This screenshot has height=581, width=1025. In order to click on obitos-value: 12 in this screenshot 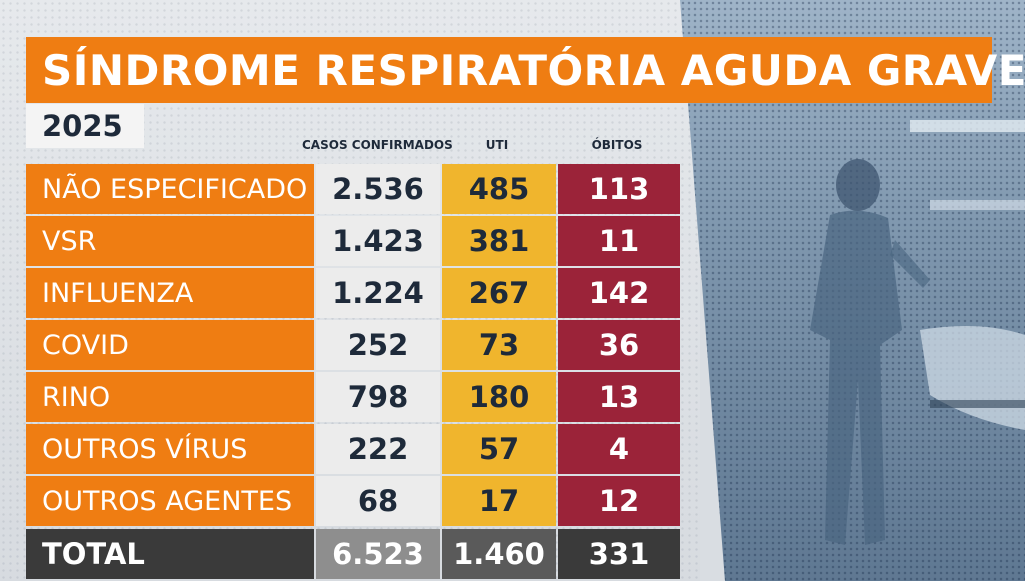, I will do `click(619, 501)`.